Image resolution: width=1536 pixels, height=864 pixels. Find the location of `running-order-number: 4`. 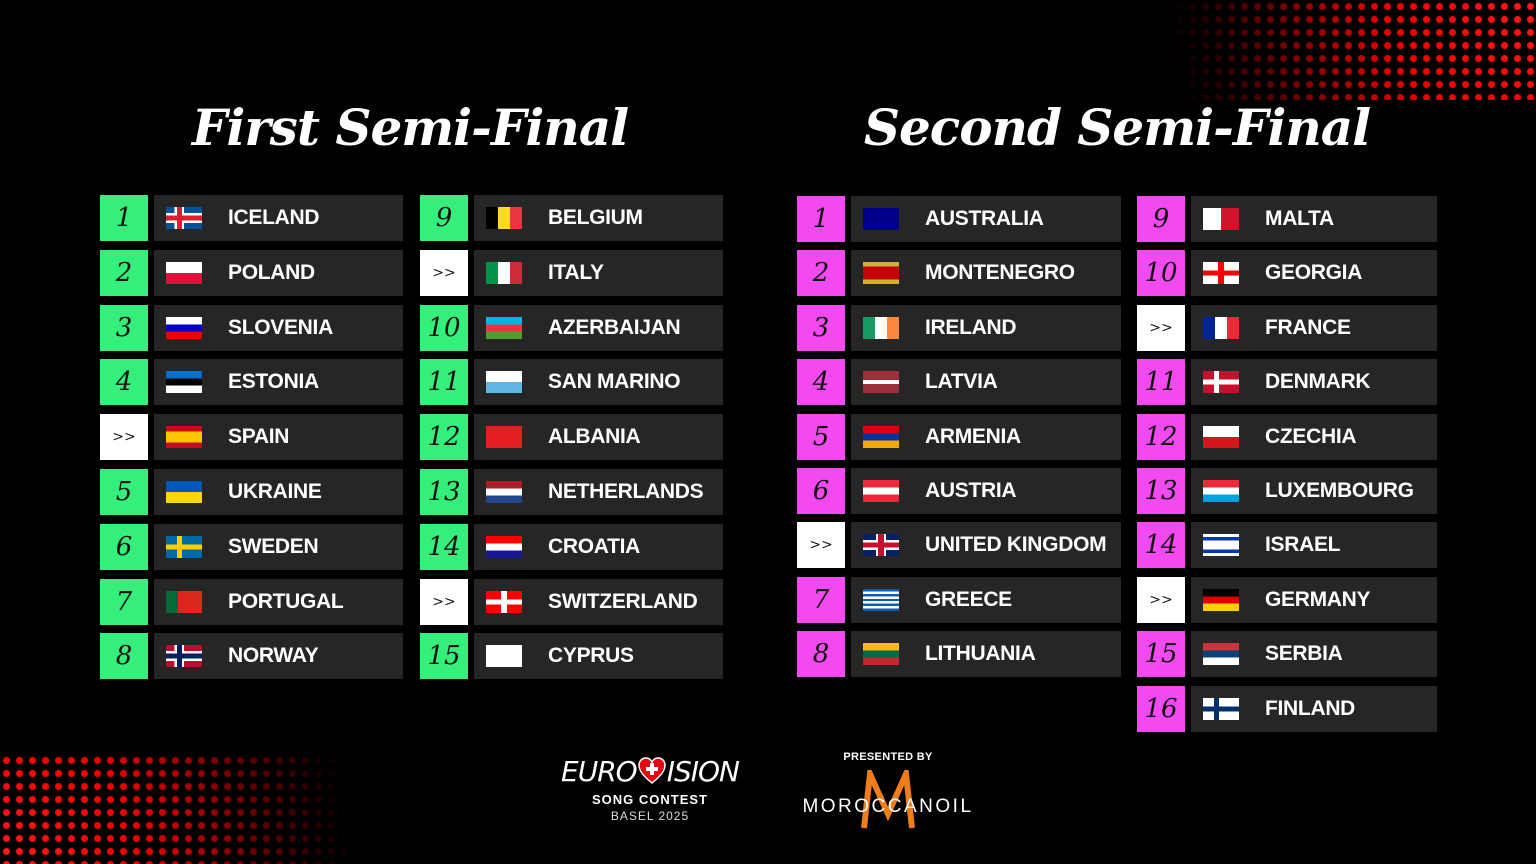

running-order-number: 4 is located at coordinates (821, 382).